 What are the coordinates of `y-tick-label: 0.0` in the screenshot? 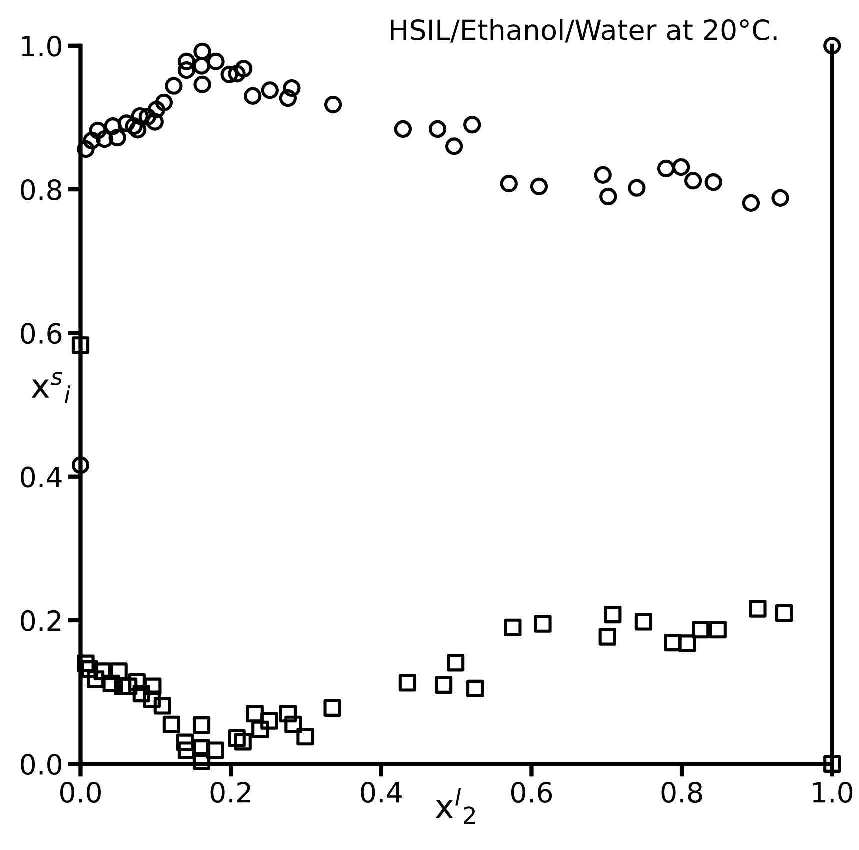 It's located at (41, 765).